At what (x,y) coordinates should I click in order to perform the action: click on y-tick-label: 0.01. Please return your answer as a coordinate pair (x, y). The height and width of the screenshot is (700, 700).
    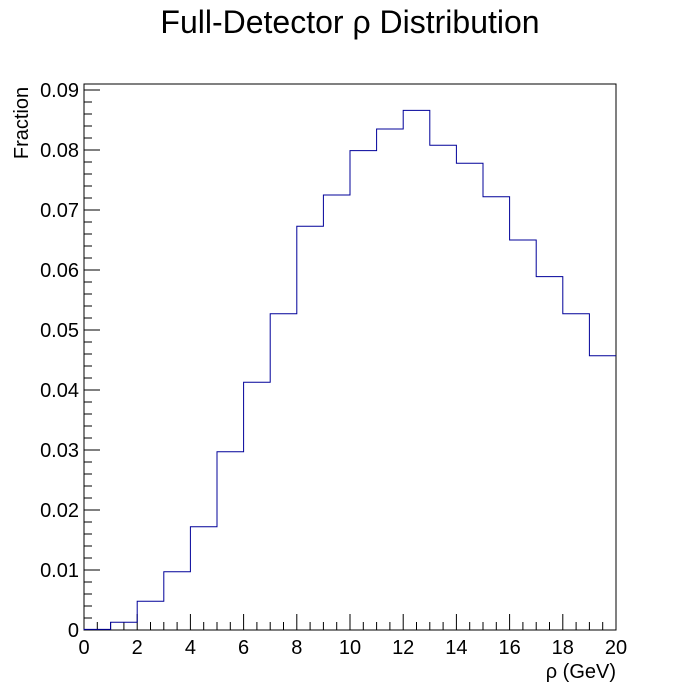
    Looking at the image, I should click on (59, 571).